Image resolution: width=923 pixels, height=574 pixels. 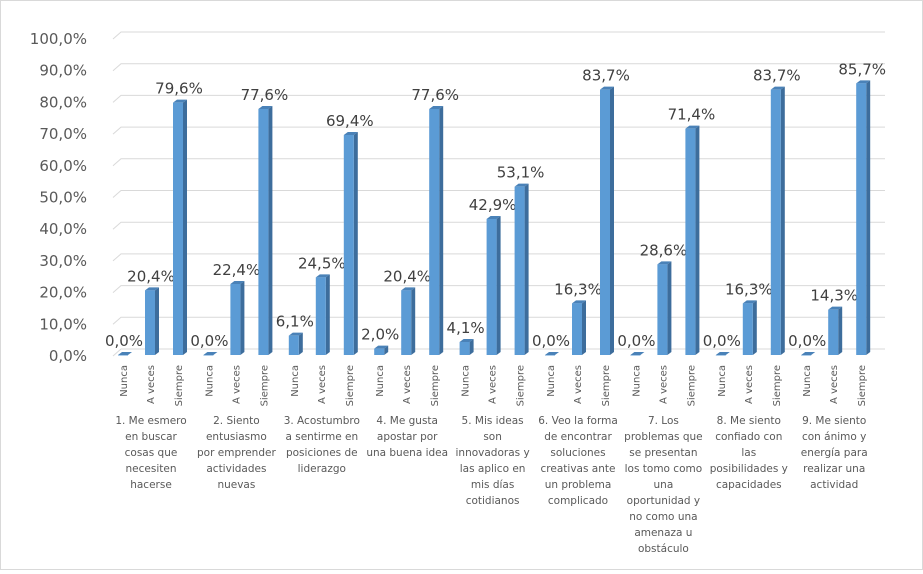 What do you see at coordinates (237, 270) in the screenshot?
I see `data-label: 22,4%` at bounding box center [237, 270].